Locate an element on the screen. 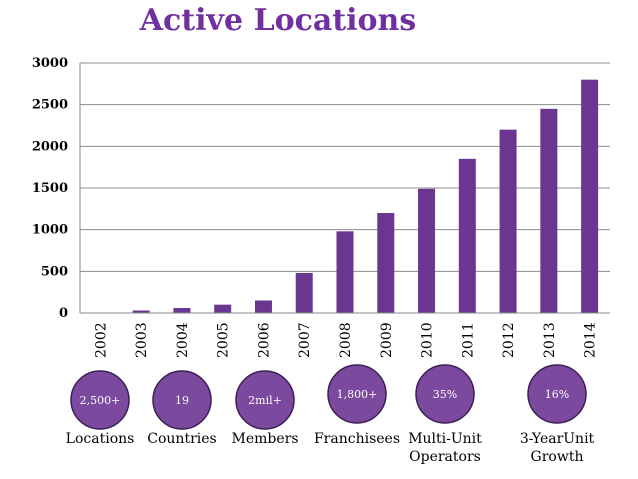 The width and height of the screenshot is (638, 479). y-tick-label: 2000 is located at coordinates (50, 146).